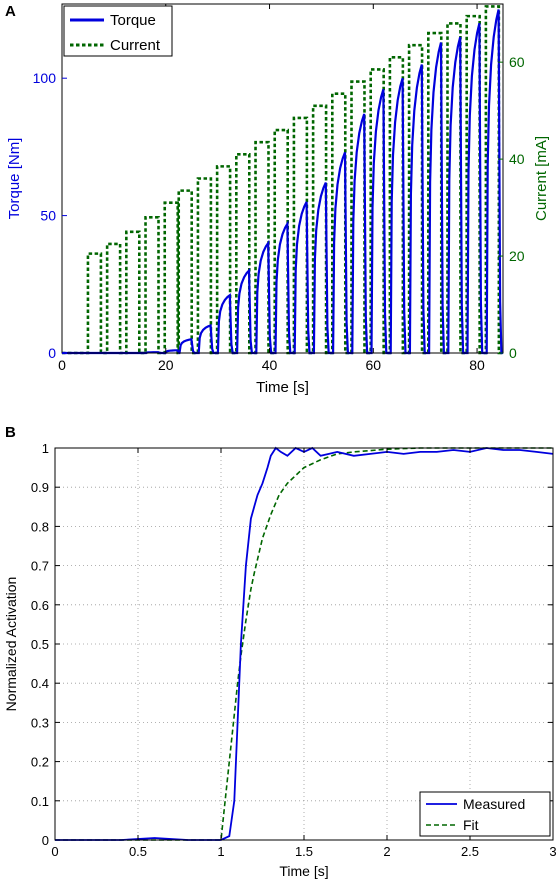 The width and height of the screenshot is (558, 888). Describe the element at coordinates (517, 62) in the screenshot. I see `panel-a-right-tick-label: 60` at that location.